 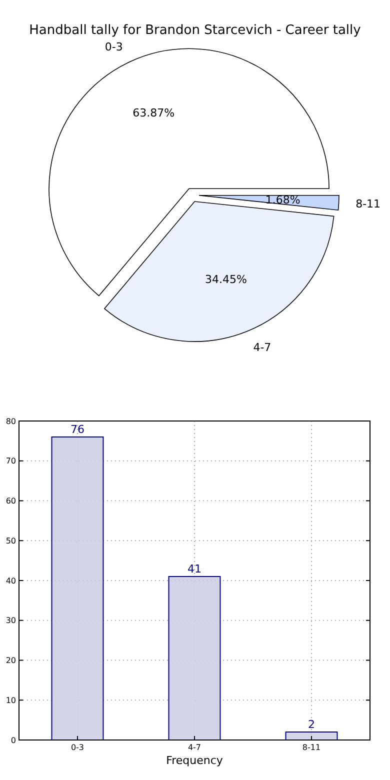 I want to click on x-tick-label: 4-7, so click(x=195, y=747).